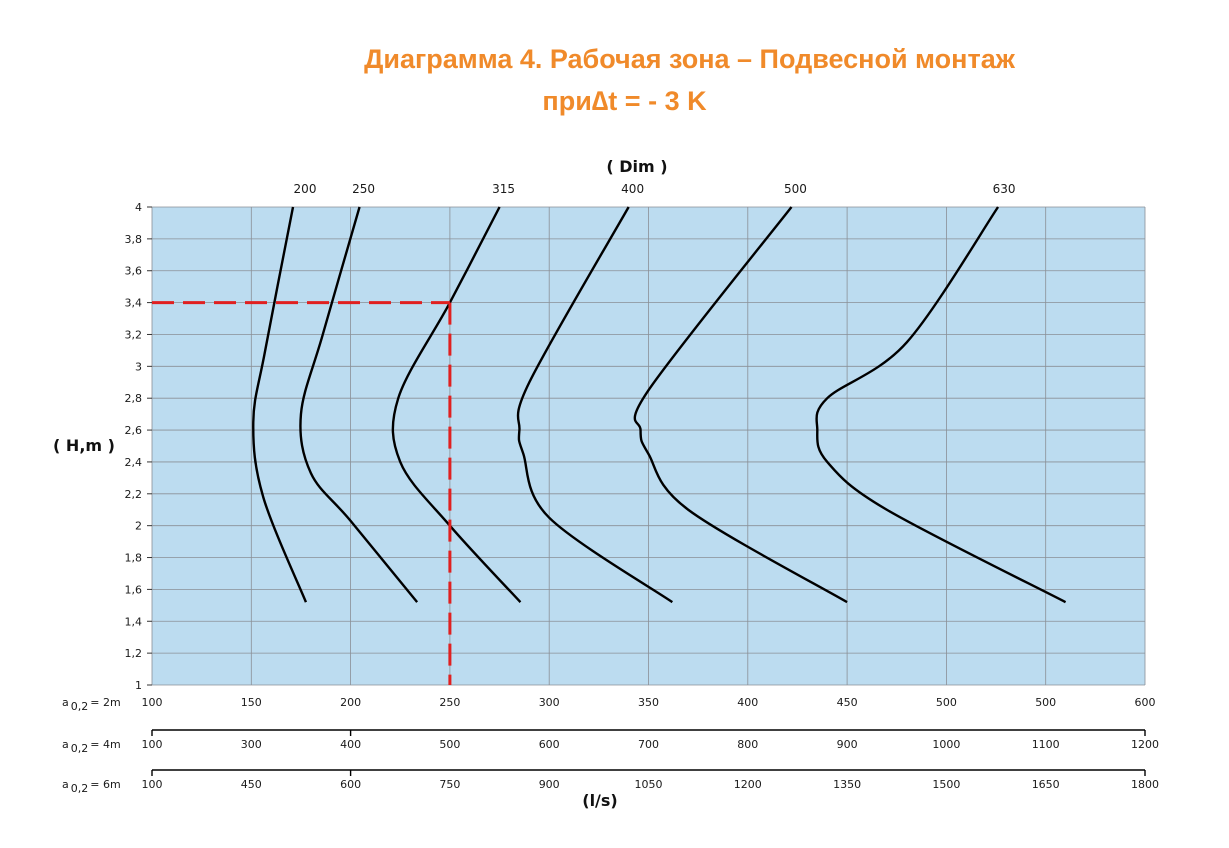 This screenshot has height=848, width=1229. Describe the element at coordinates (946, 784) in the screenshot. I see `x-scale-tick-label: 1500` at that location.